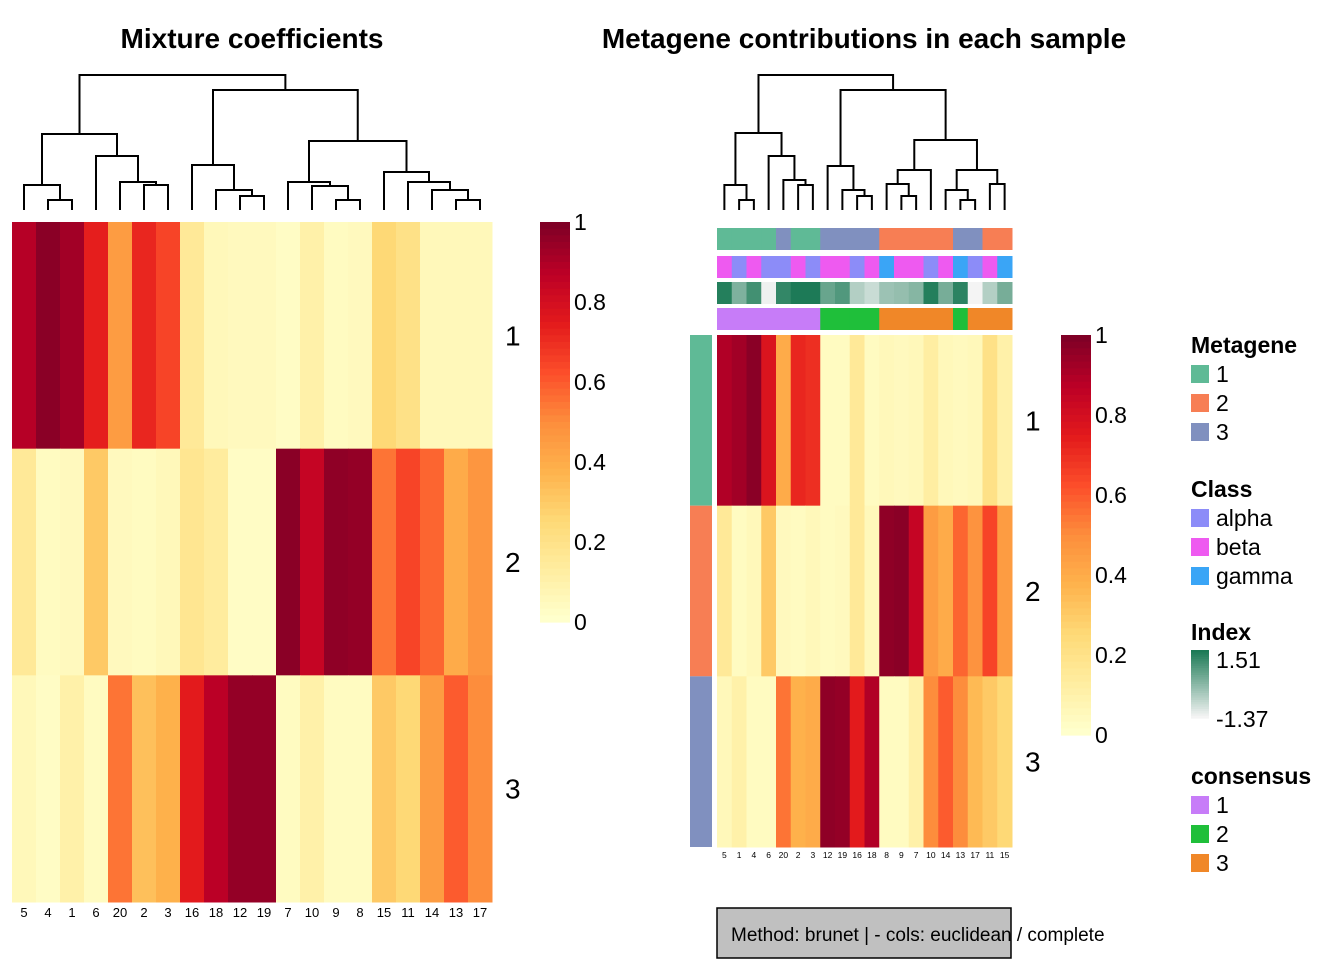 This screenshot has width=1344, height=960. I want to click on row-label: 3, so click(513, 789).